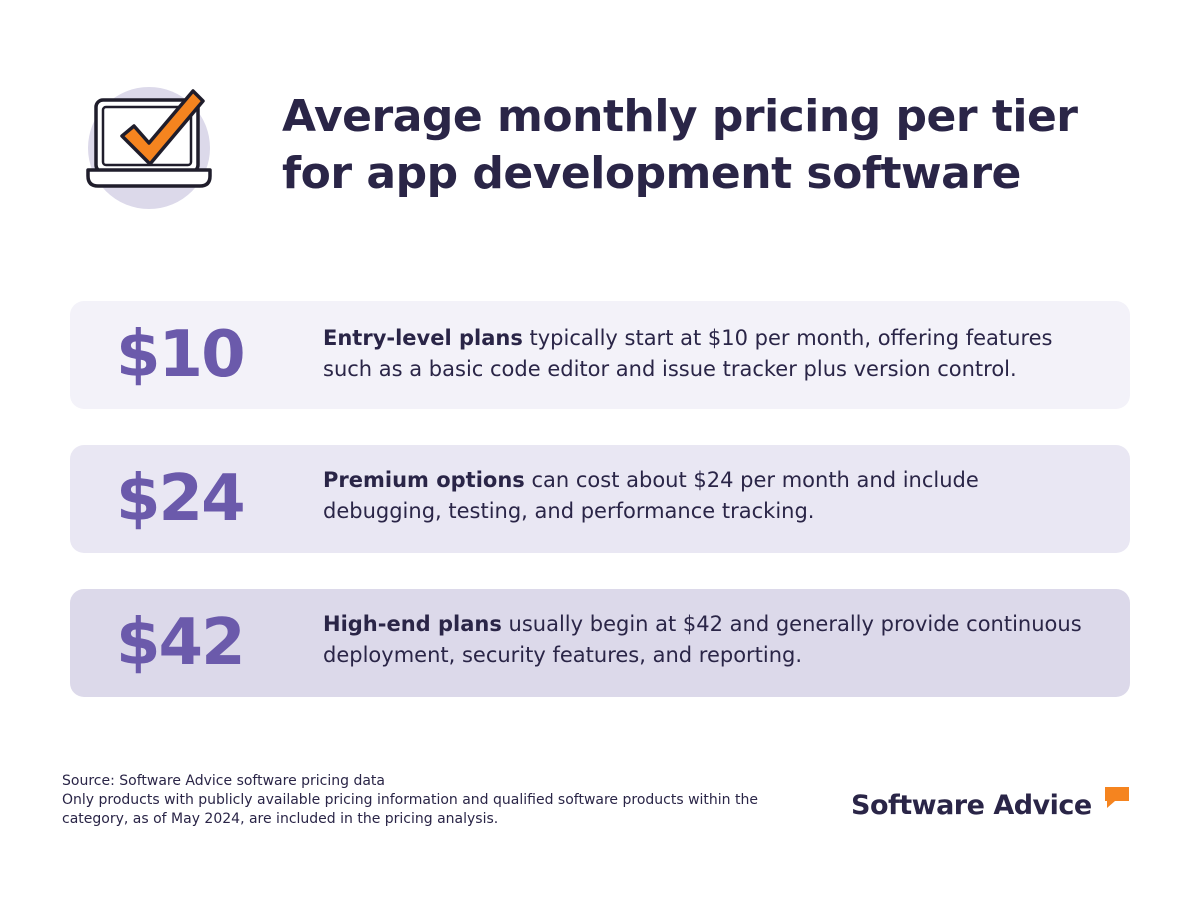 Image resolution: width=1200 pixels, height=900 pixels. What do you see at coordinates (424, 480) in the screenshot?
I see `tier-lead: Premium options` at bounding box center [424, 480].